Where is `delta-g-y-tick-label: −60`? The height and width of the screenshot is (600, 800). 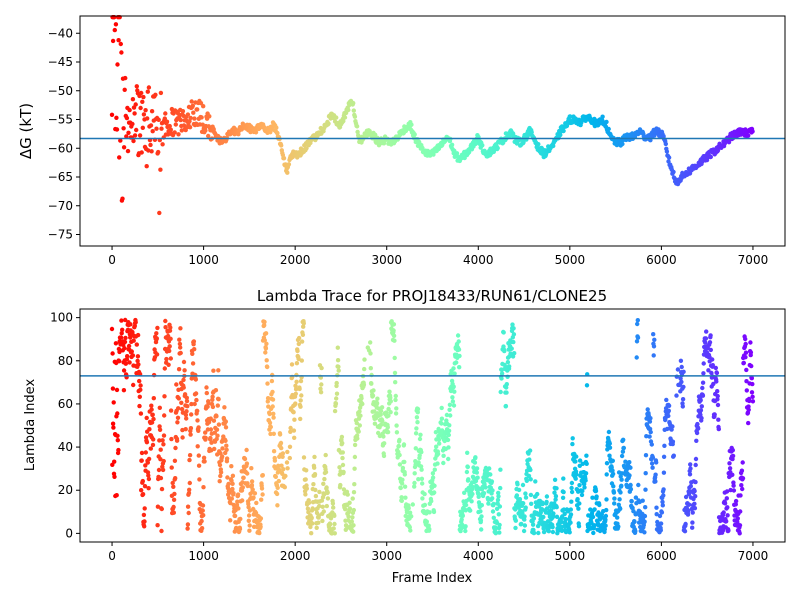
delta-g-y-tick-label: −60 is located at coordinates (60, 148).